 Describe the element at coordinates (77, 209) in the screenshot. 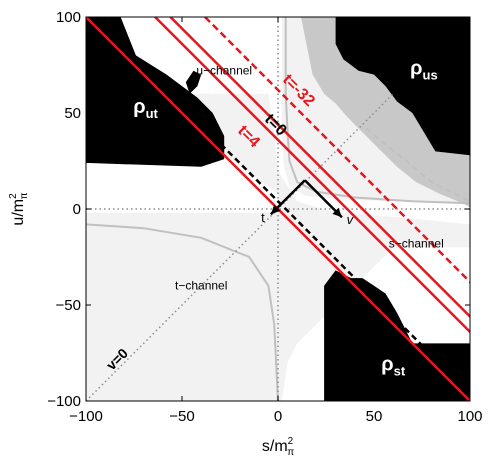

I see `y-tick-label: 0` at that location.